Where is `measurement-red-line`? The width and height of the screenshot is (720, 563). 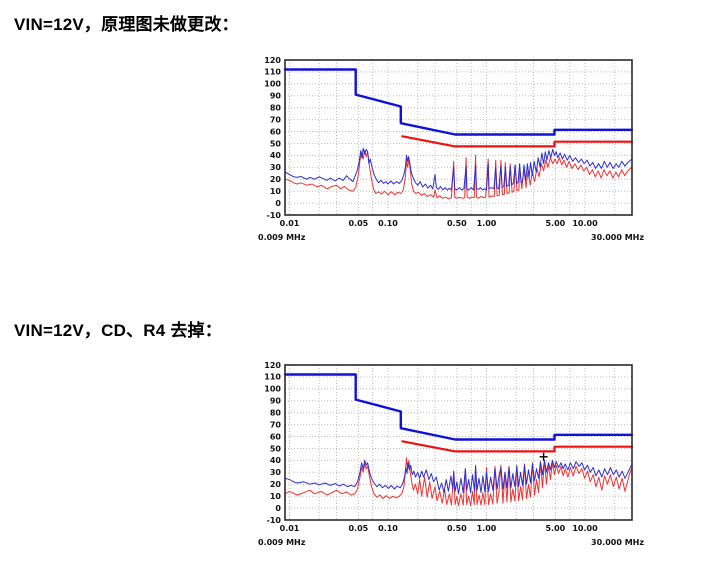 measurement-red-line is located at coordinates (458, 482).